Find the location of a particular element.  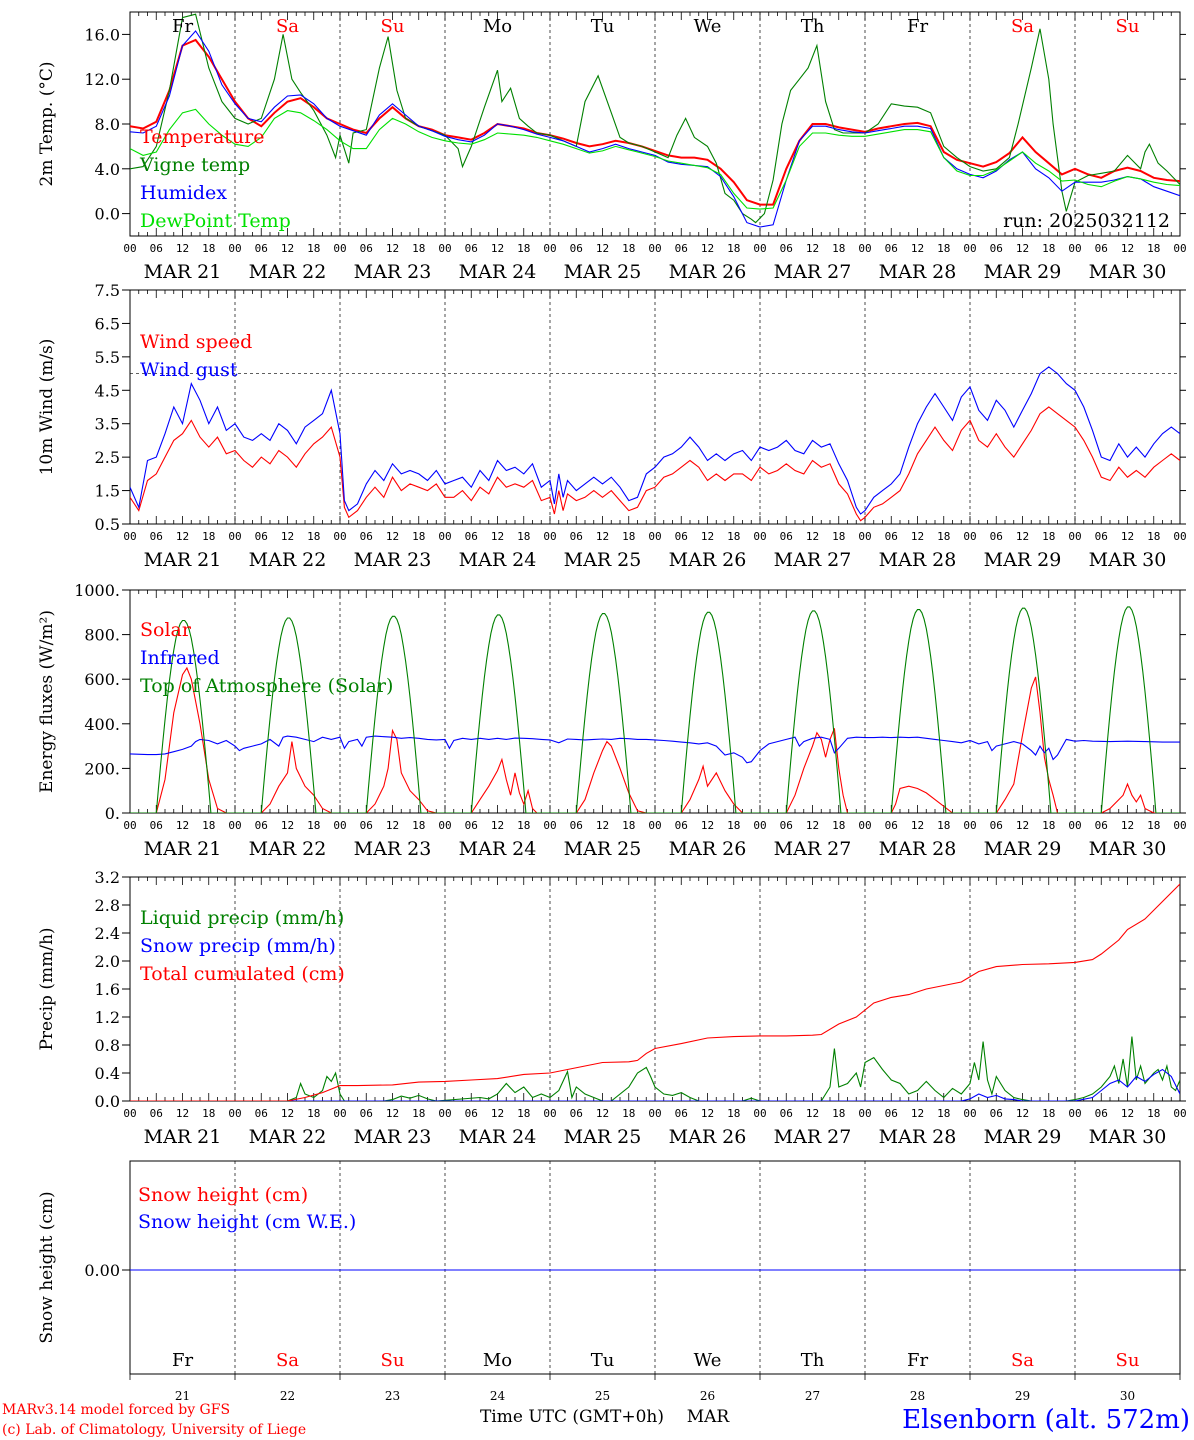

wind-date-label: MAR 30 is located at coordinates (1128, 560).